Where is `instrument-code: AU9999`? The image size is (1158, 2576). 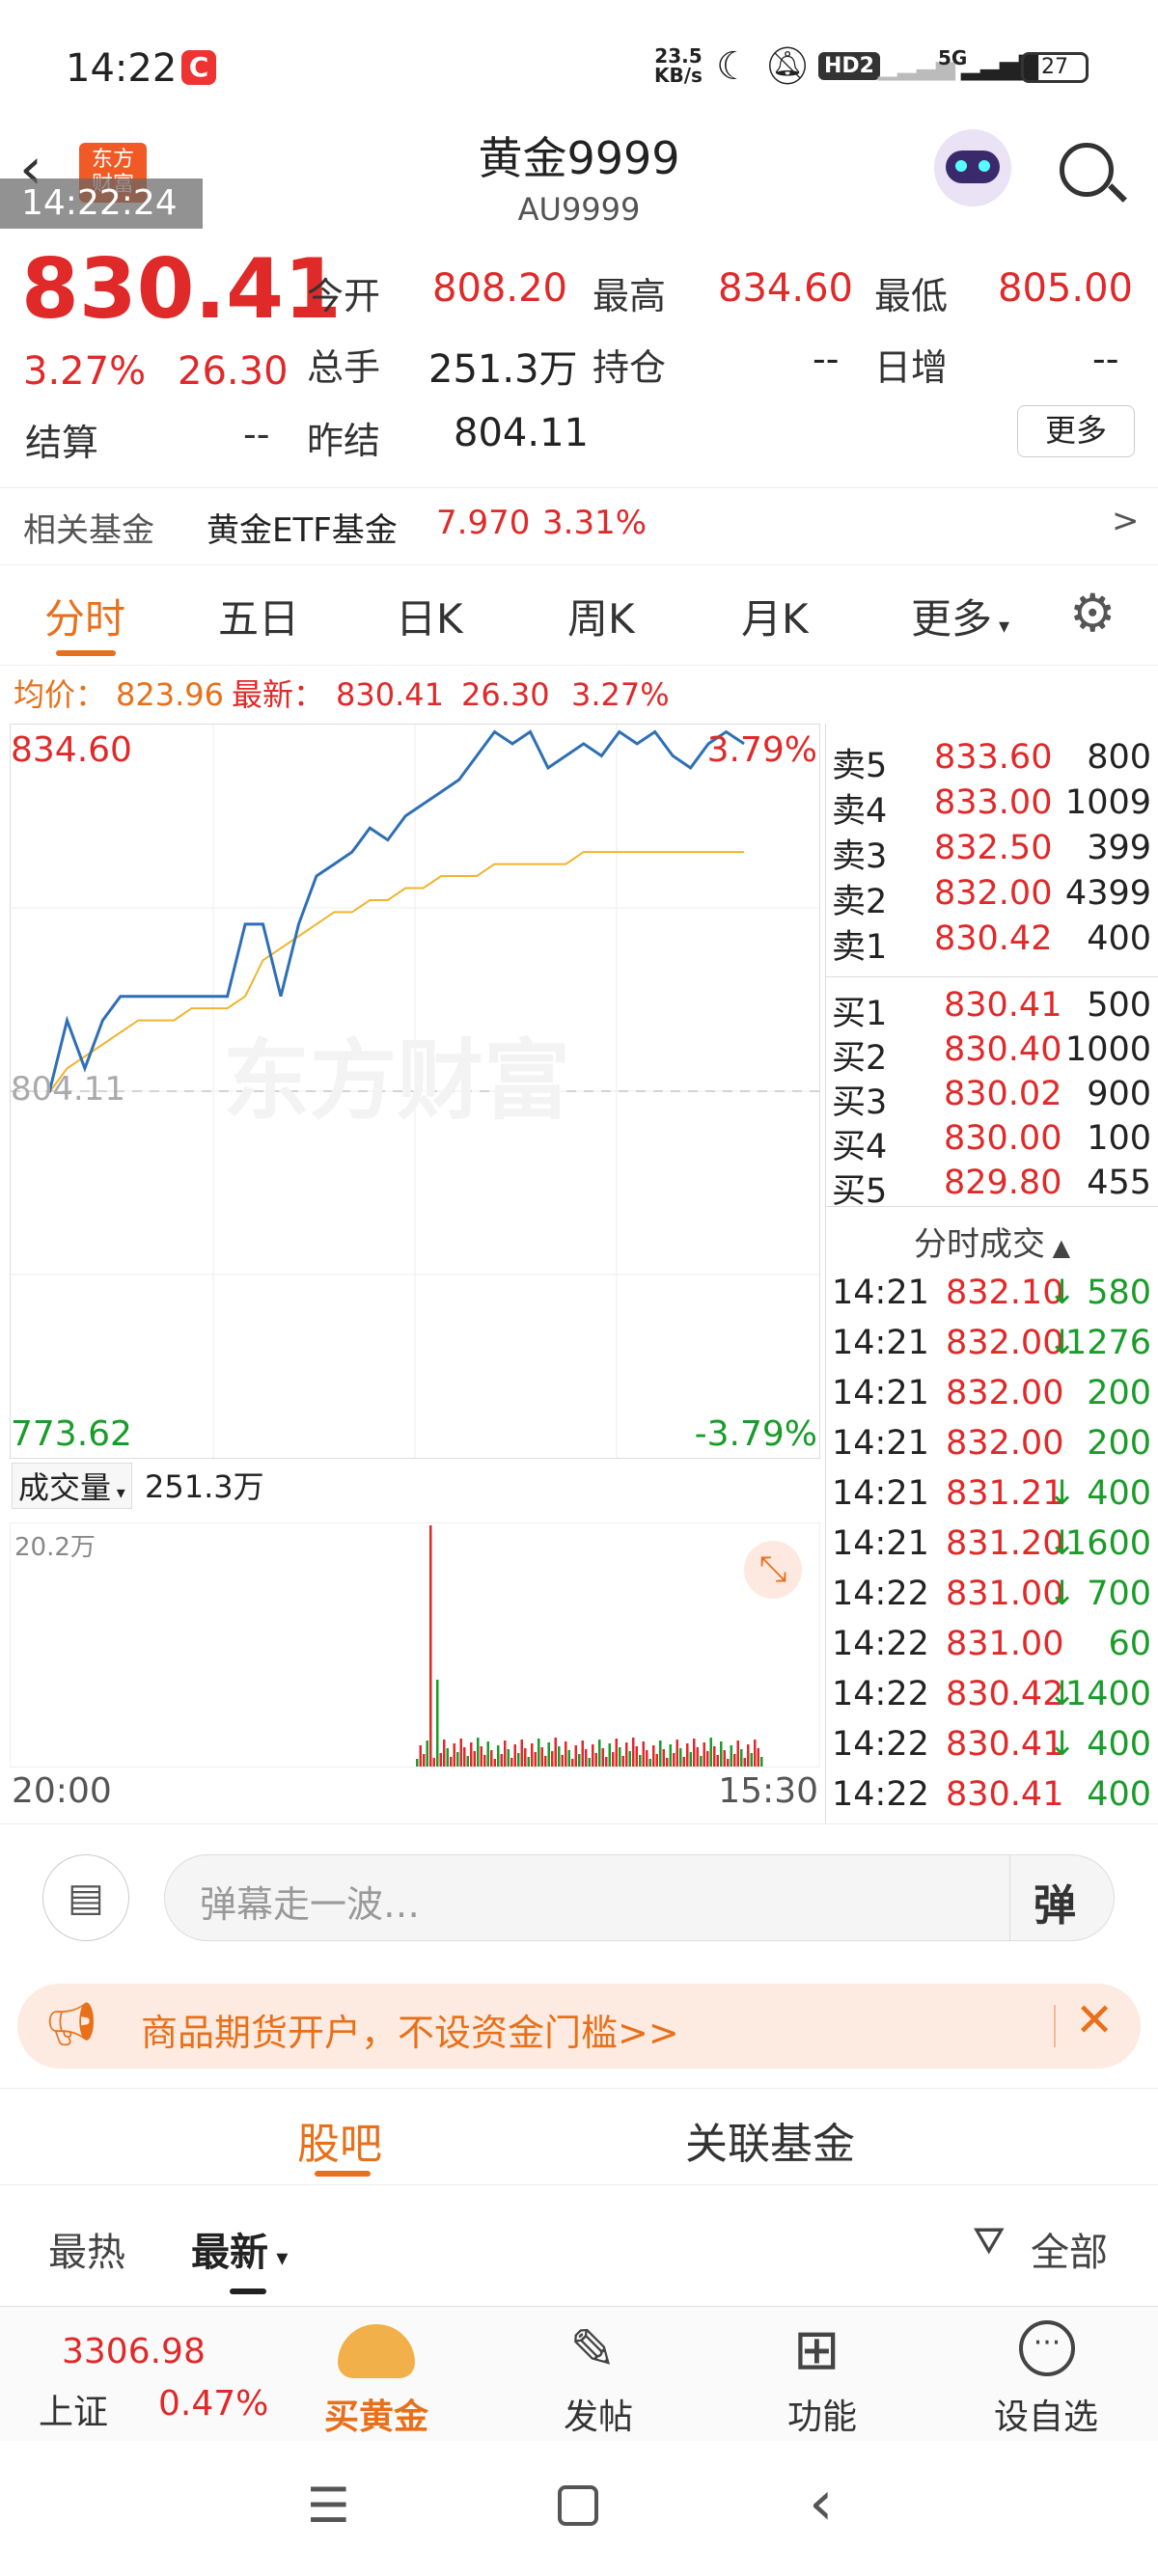
instrument-code: AU9999 is located at coordinates (579, 210).